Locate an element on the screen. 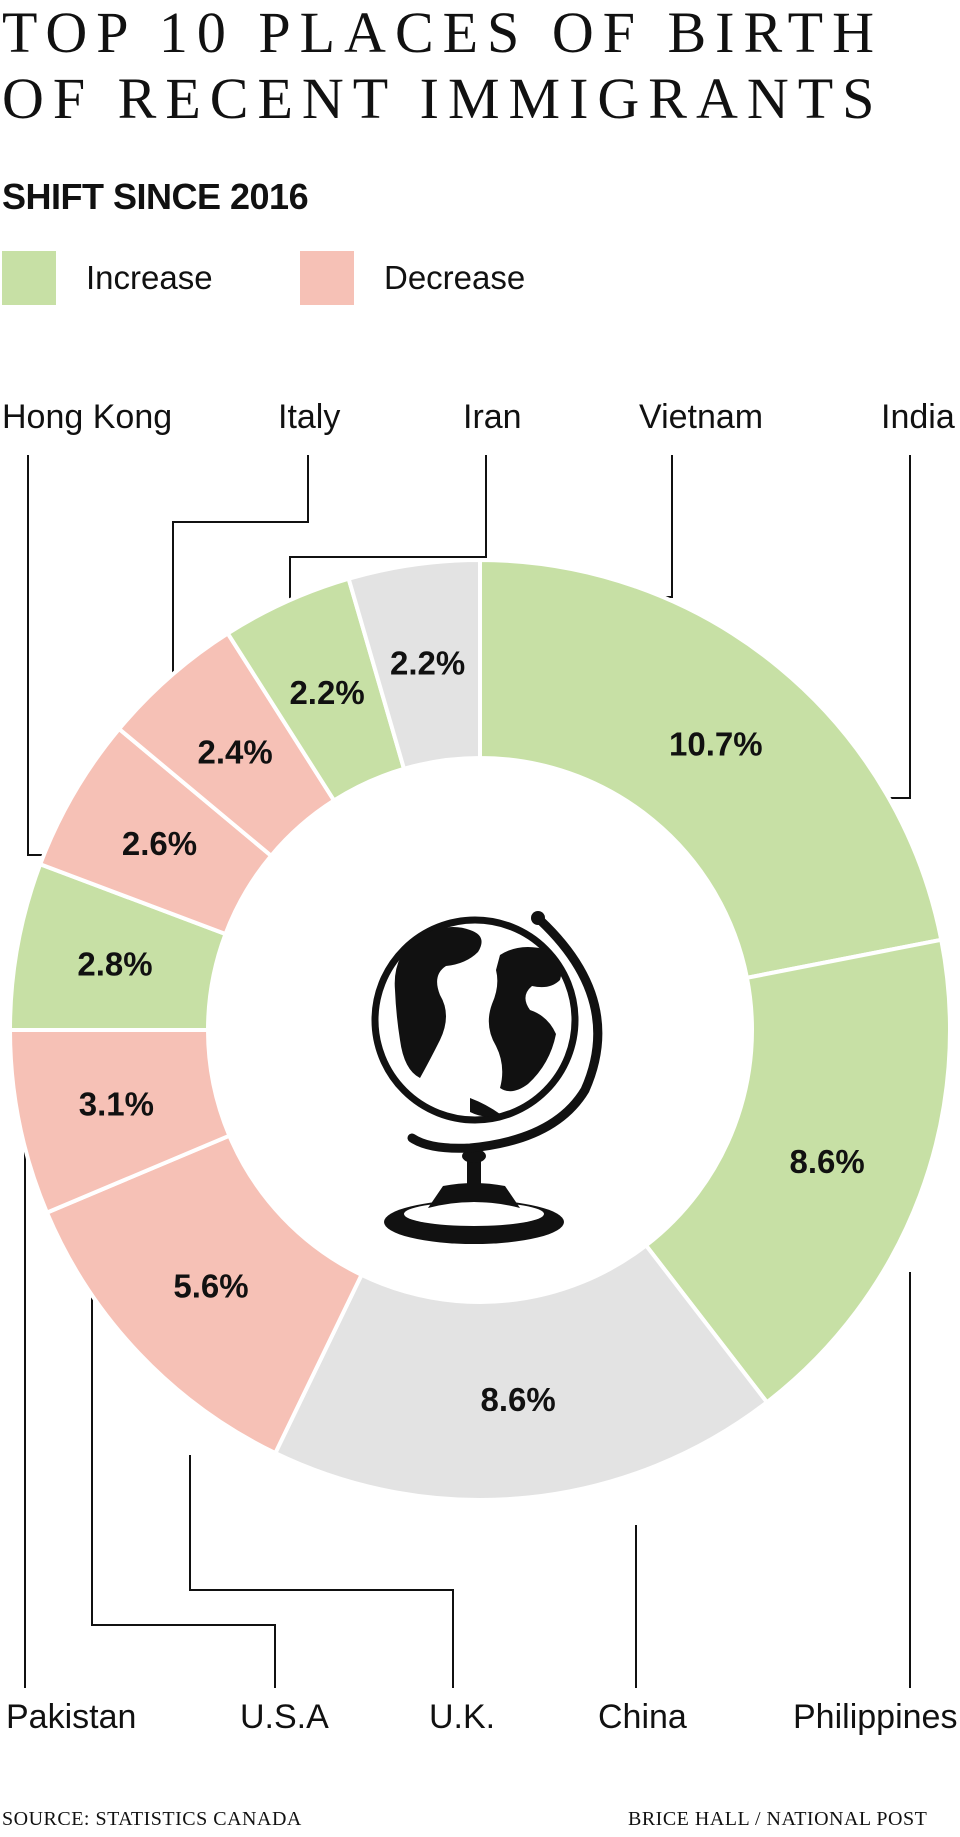 This screenshot has height=1837, width=960. value-label-italy: 2.4% is located at coordinates (234, 751).